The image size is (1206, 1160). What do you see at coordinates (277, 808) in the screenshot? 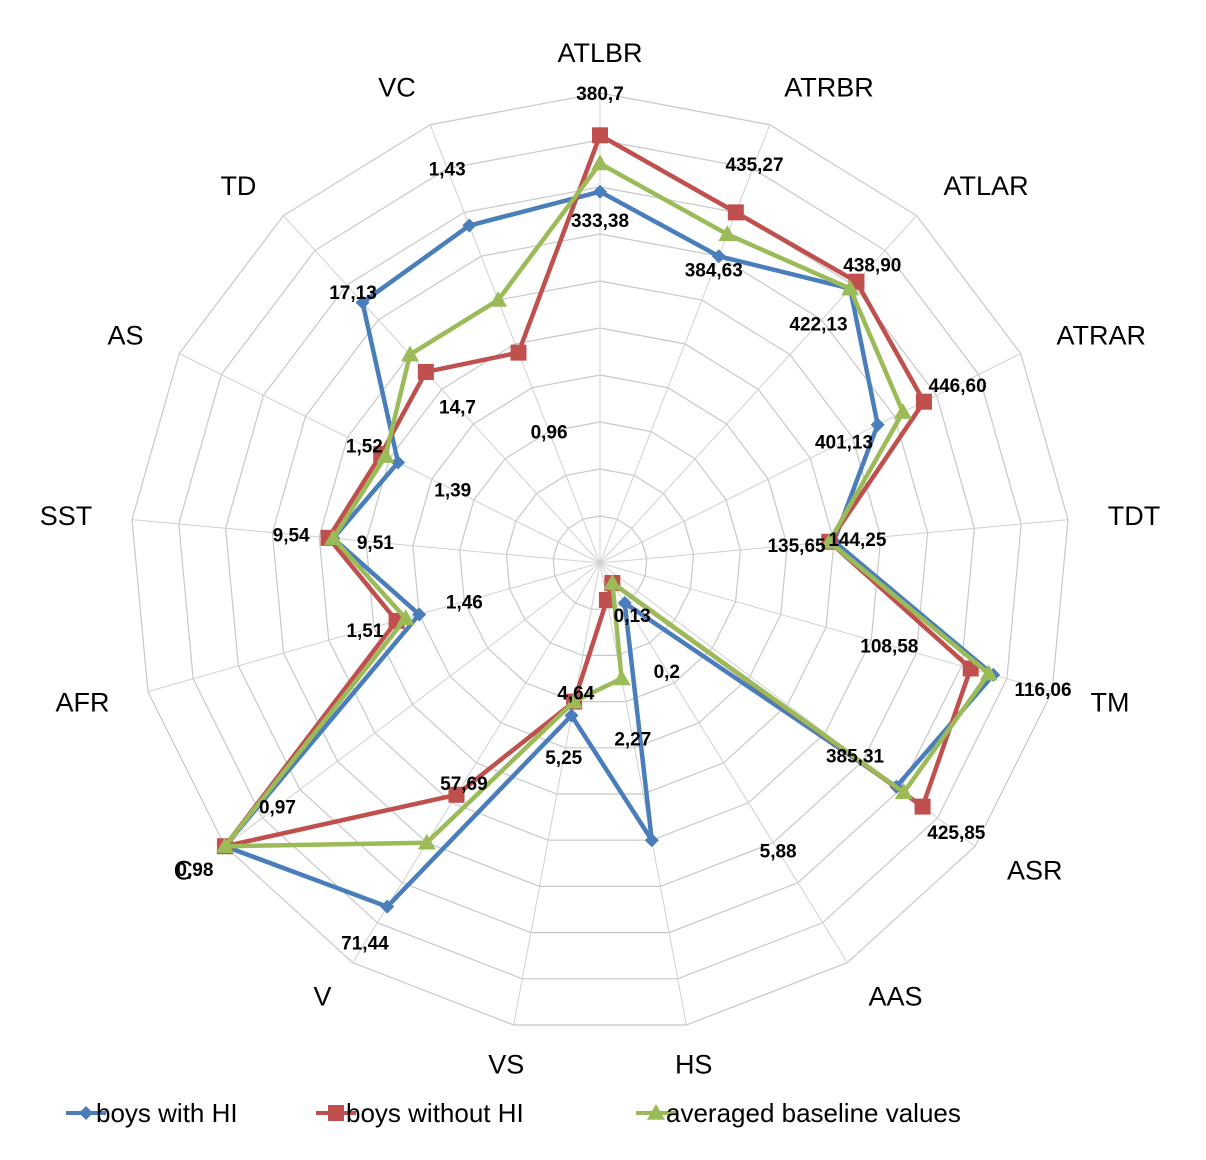
I see `data-label: 0,97` at bounding box center [277, 808].